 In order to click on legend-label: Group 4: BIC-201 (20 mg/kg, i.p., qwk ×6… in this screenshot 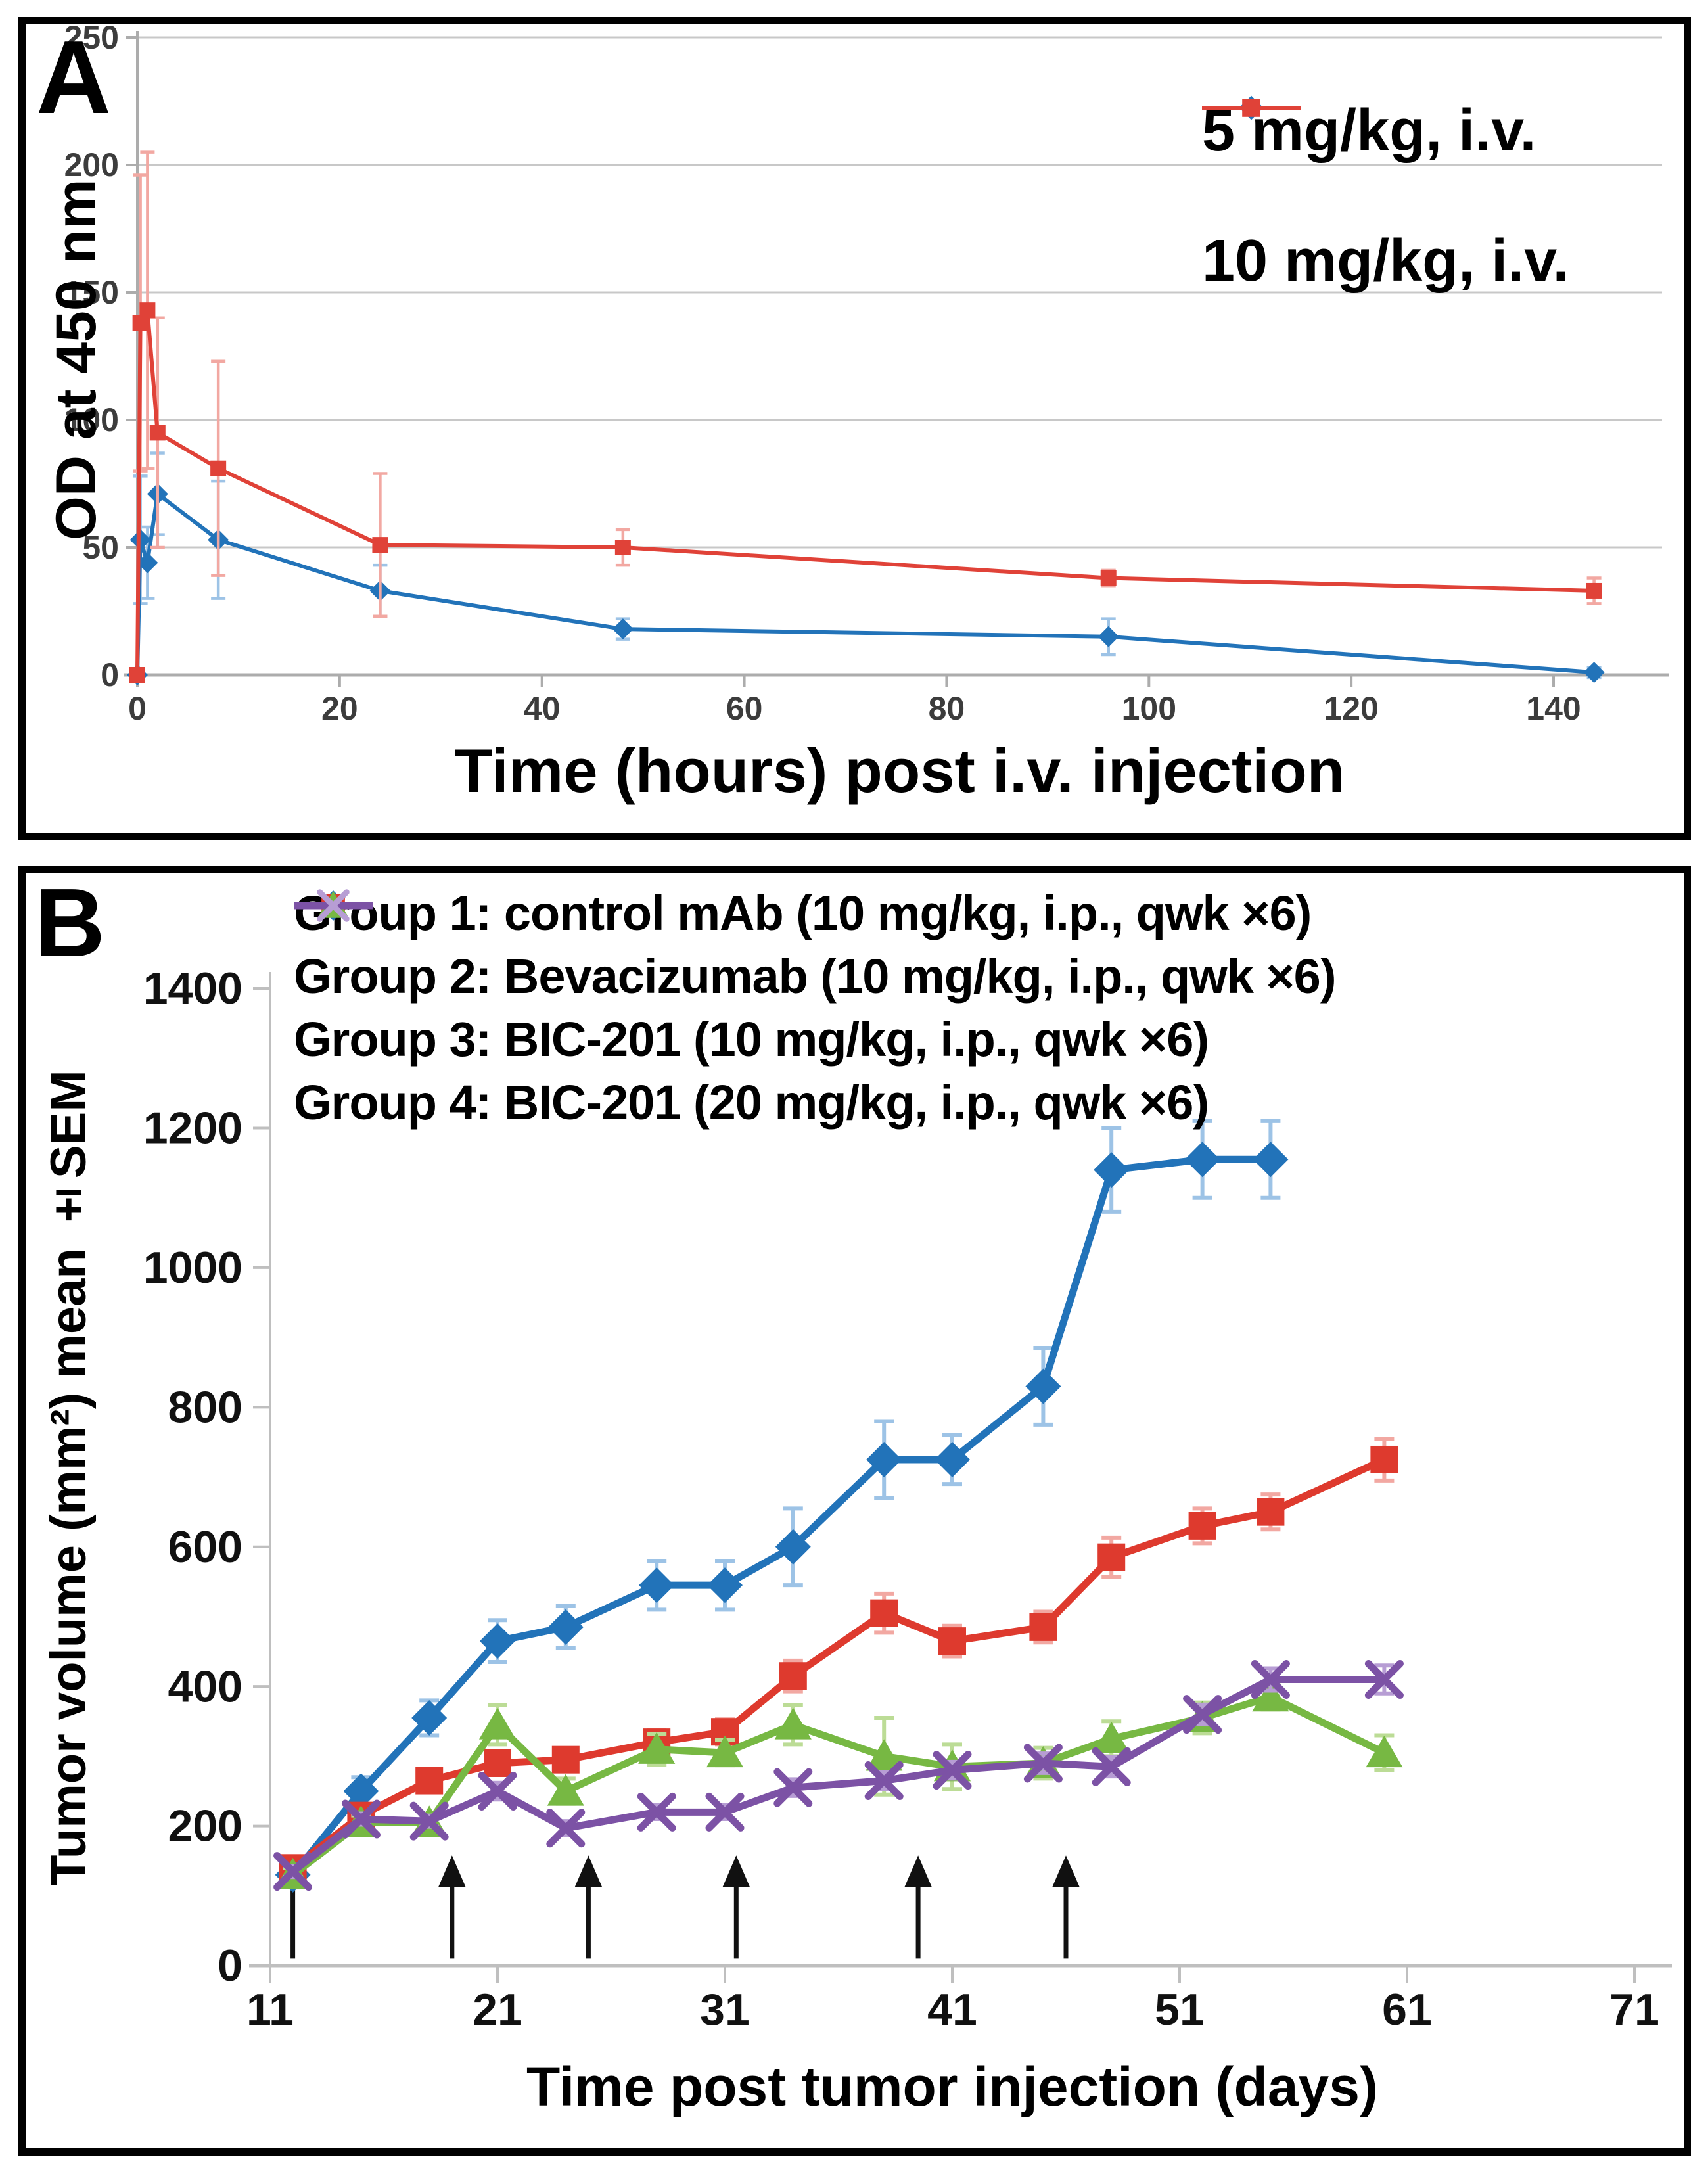, I will do `click(751, 1102)`.